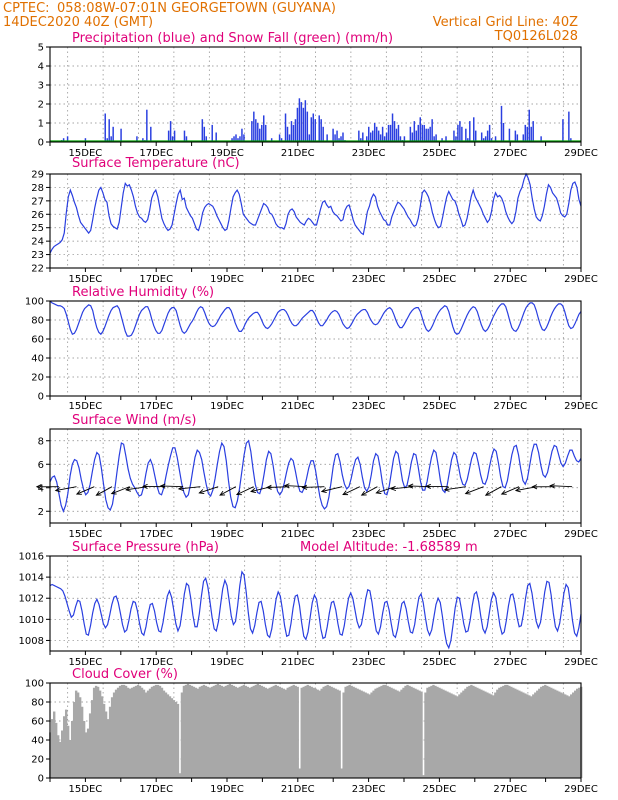  I want to click on x-tick-label: 17DEC, so click(156, 662).